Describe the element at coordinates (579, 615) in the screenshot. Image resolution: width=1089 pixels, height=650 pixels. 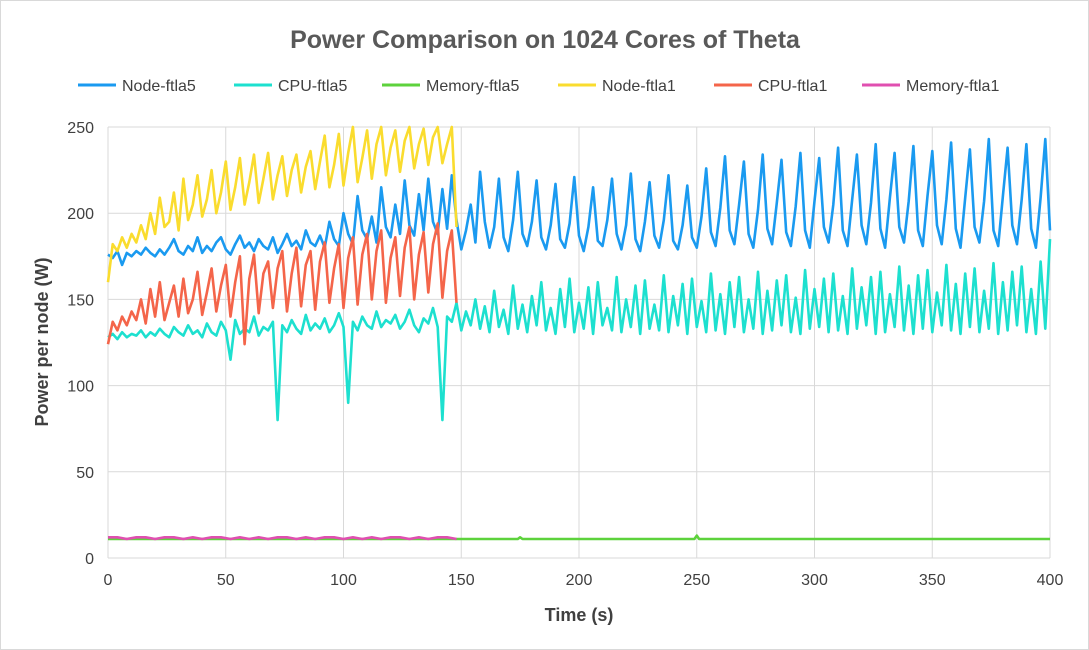
I see `x-axis-title: Time (s)` at that location.